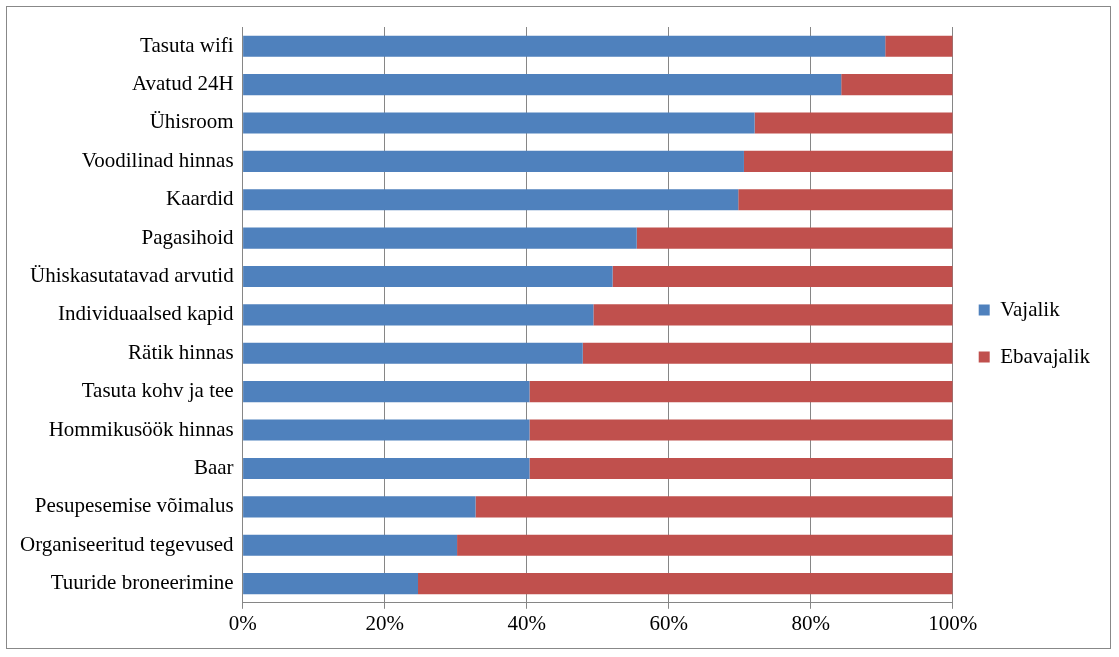 This screenshot has height=657, width=1119. I want to click on y-tick-label: Hommikusöök hinnas, so click(141, 428).